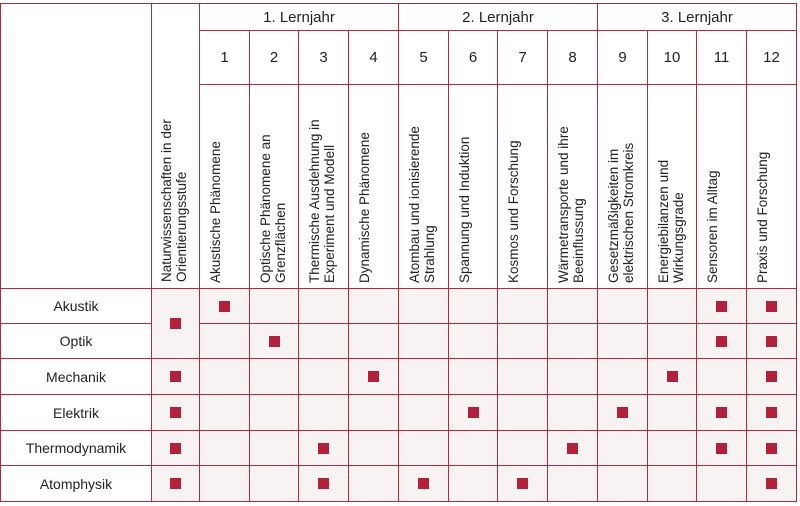 The image size is (800, 506). Describe the element at coordinates (374, 58) in the screenshot. I see `module-number-4: 4` at that location.